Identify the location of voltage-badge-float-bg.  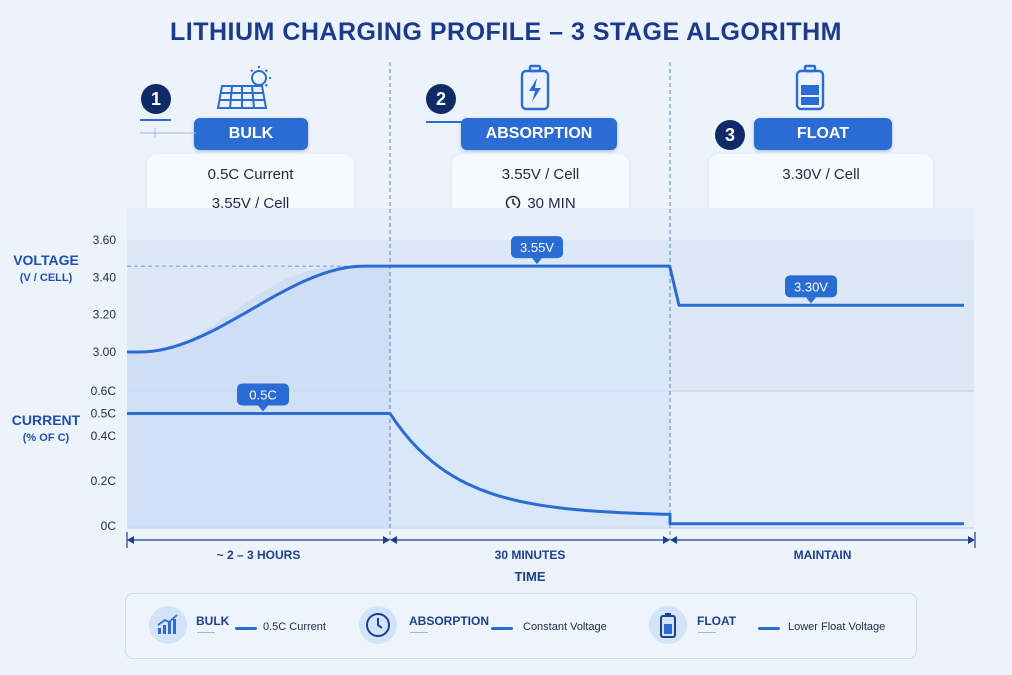
(811, 286).